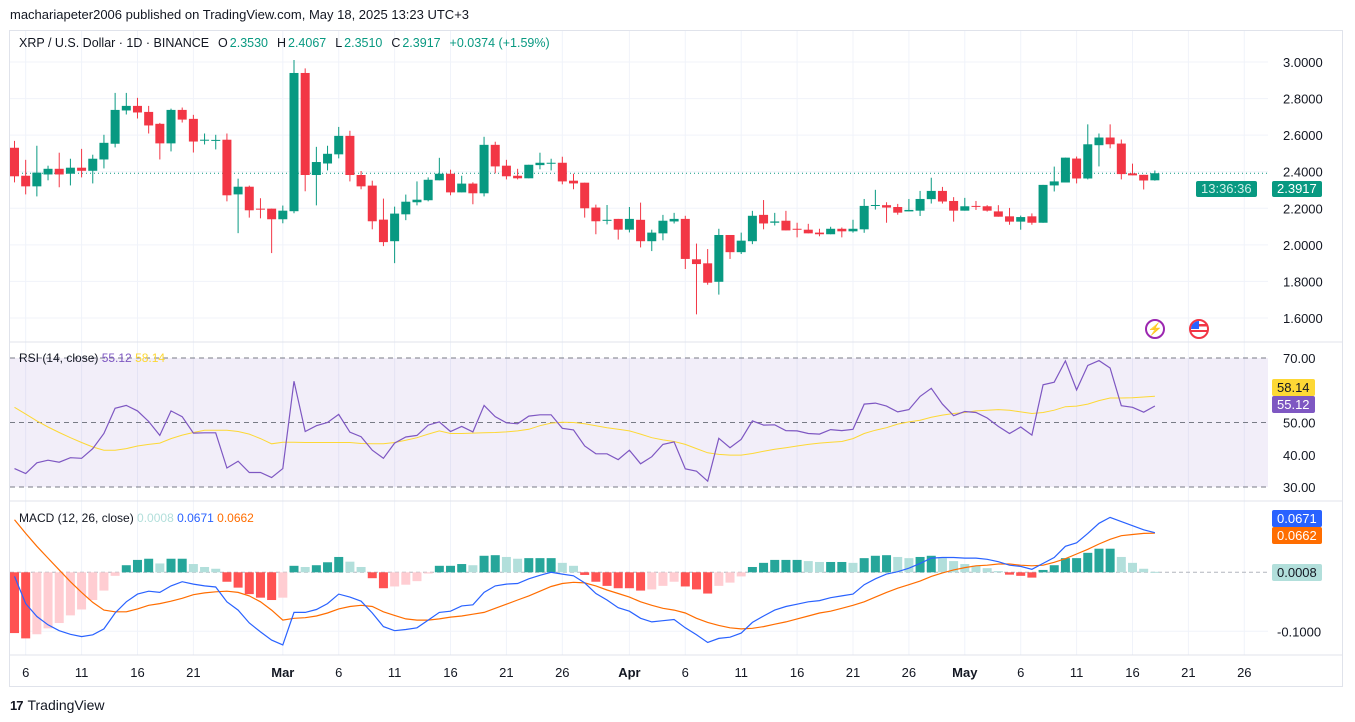  Describe the element at coordinates (396, 43) in the screenshot. I see `close-label: C` at that location.